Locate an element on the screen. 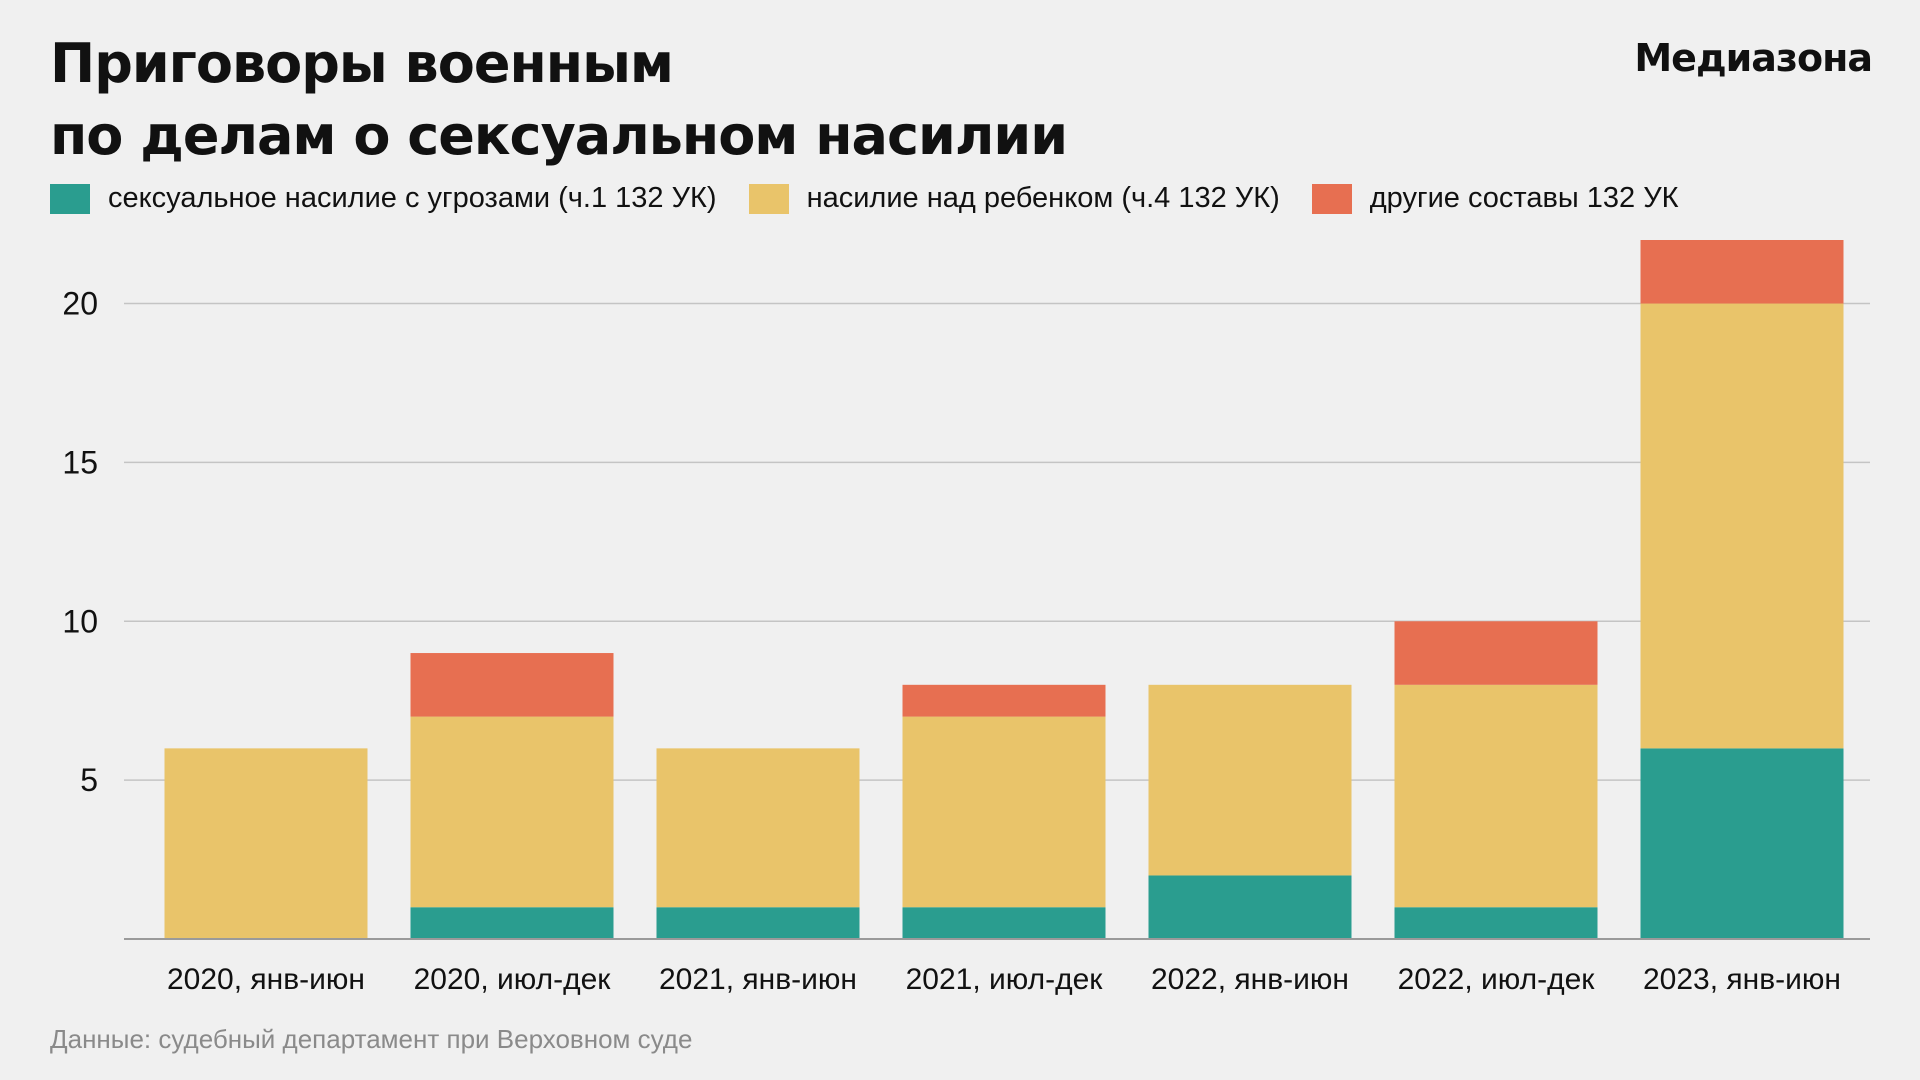  x-tick-label-3: 2021, июл-дек is located at coordinates (1005, 979).